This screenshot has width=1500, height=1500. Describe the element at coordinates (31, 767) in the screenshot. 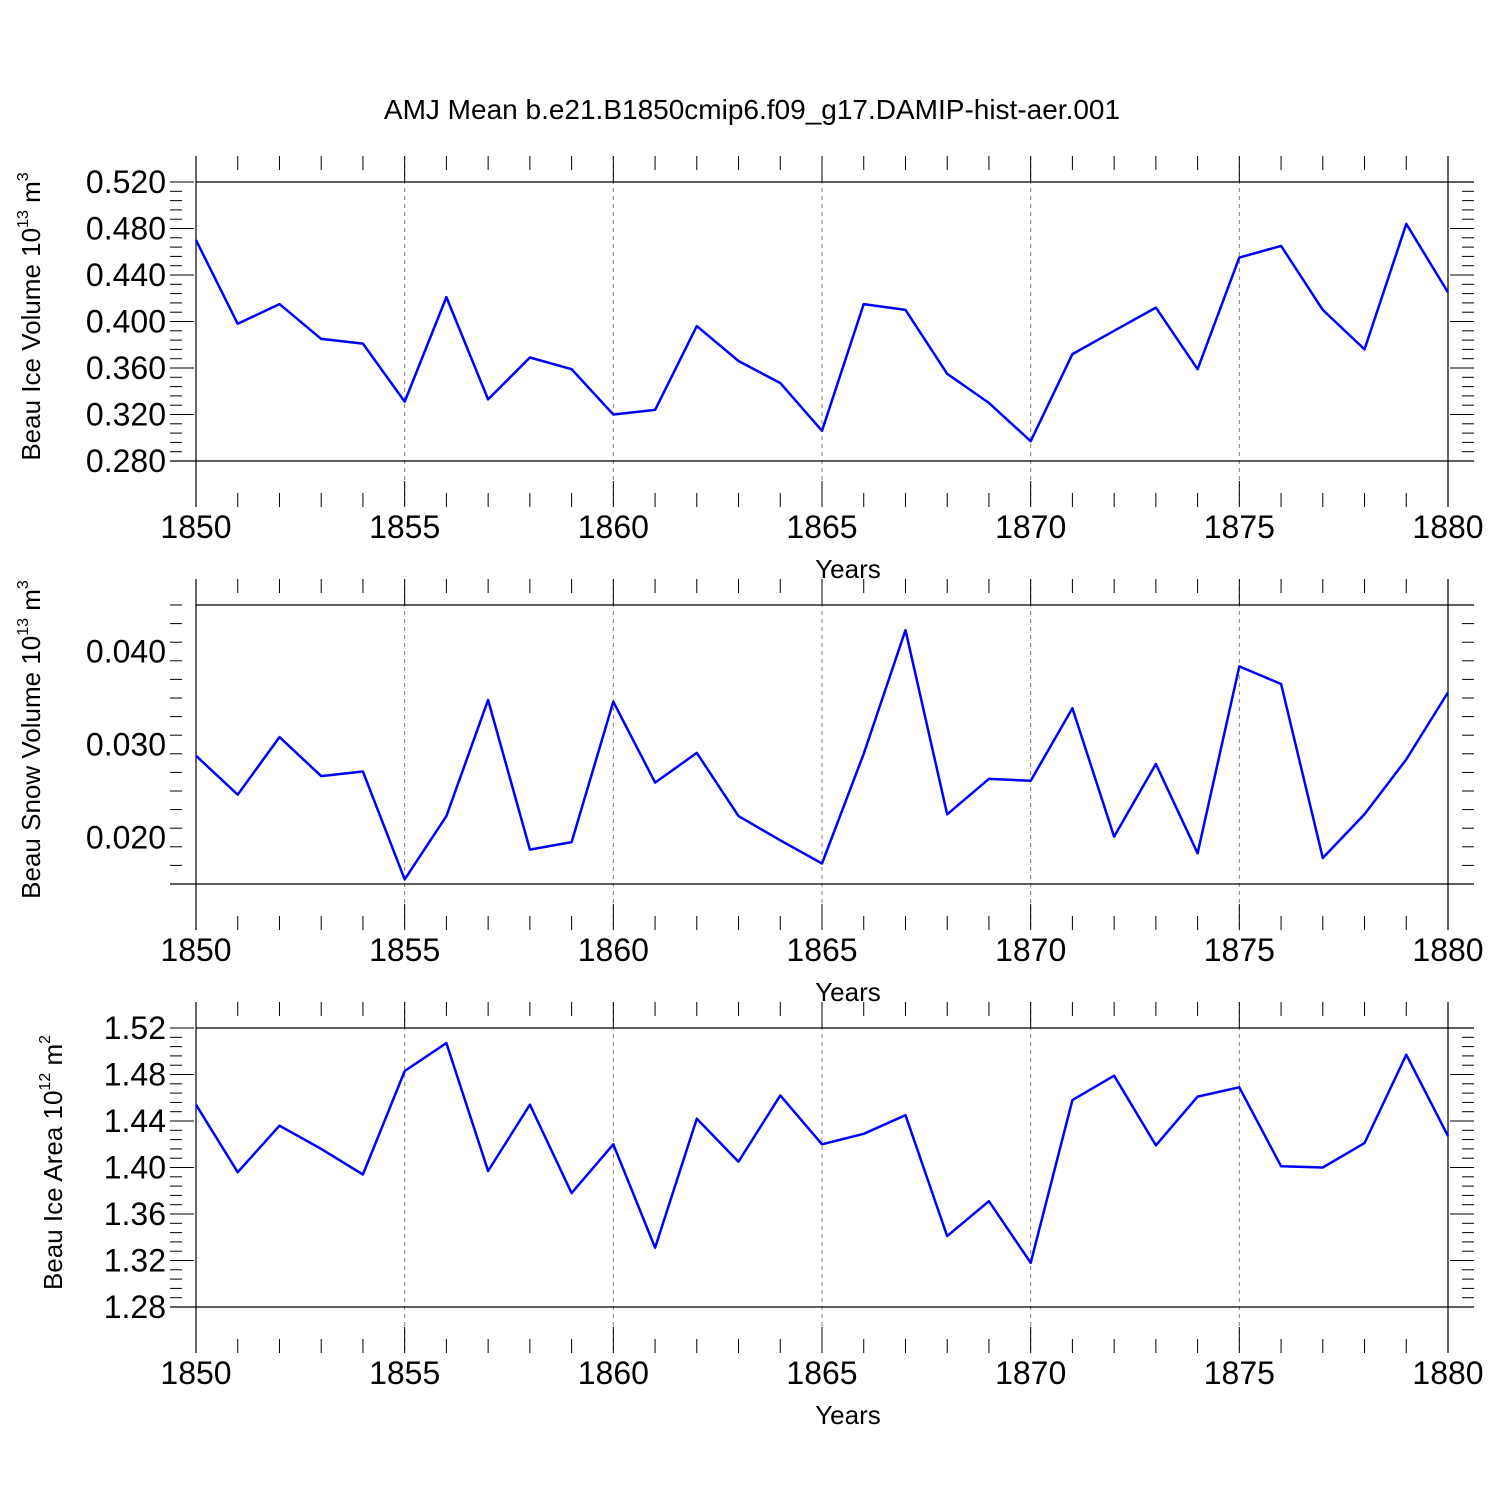

I see `y-axis-title-text: Beau Snow Volume 10` at that location.